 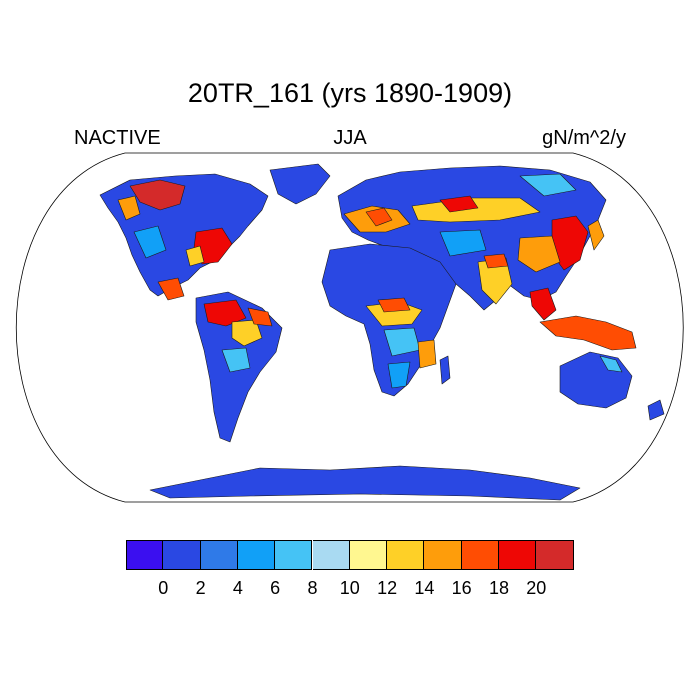 What do you see at coordinates (588, 333) in the screenshot?
I see `landmass-indonesia` at bounding box center [588, 333].